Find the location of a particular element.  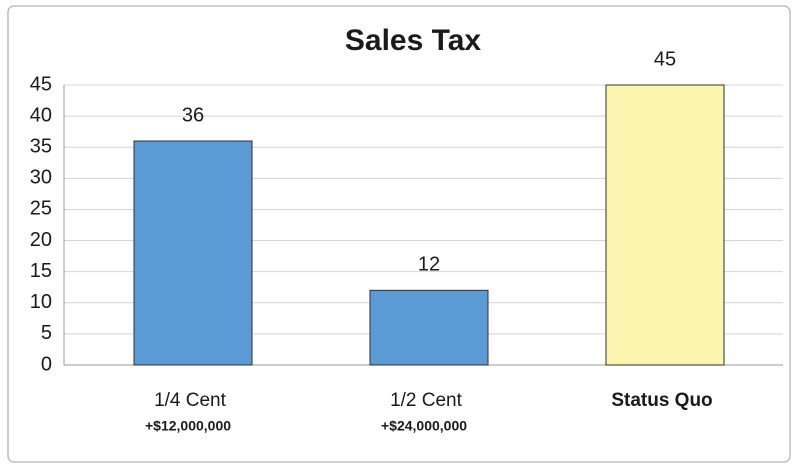

x-tick-label: 1/4 Cent is located at coordinates (190, 400).